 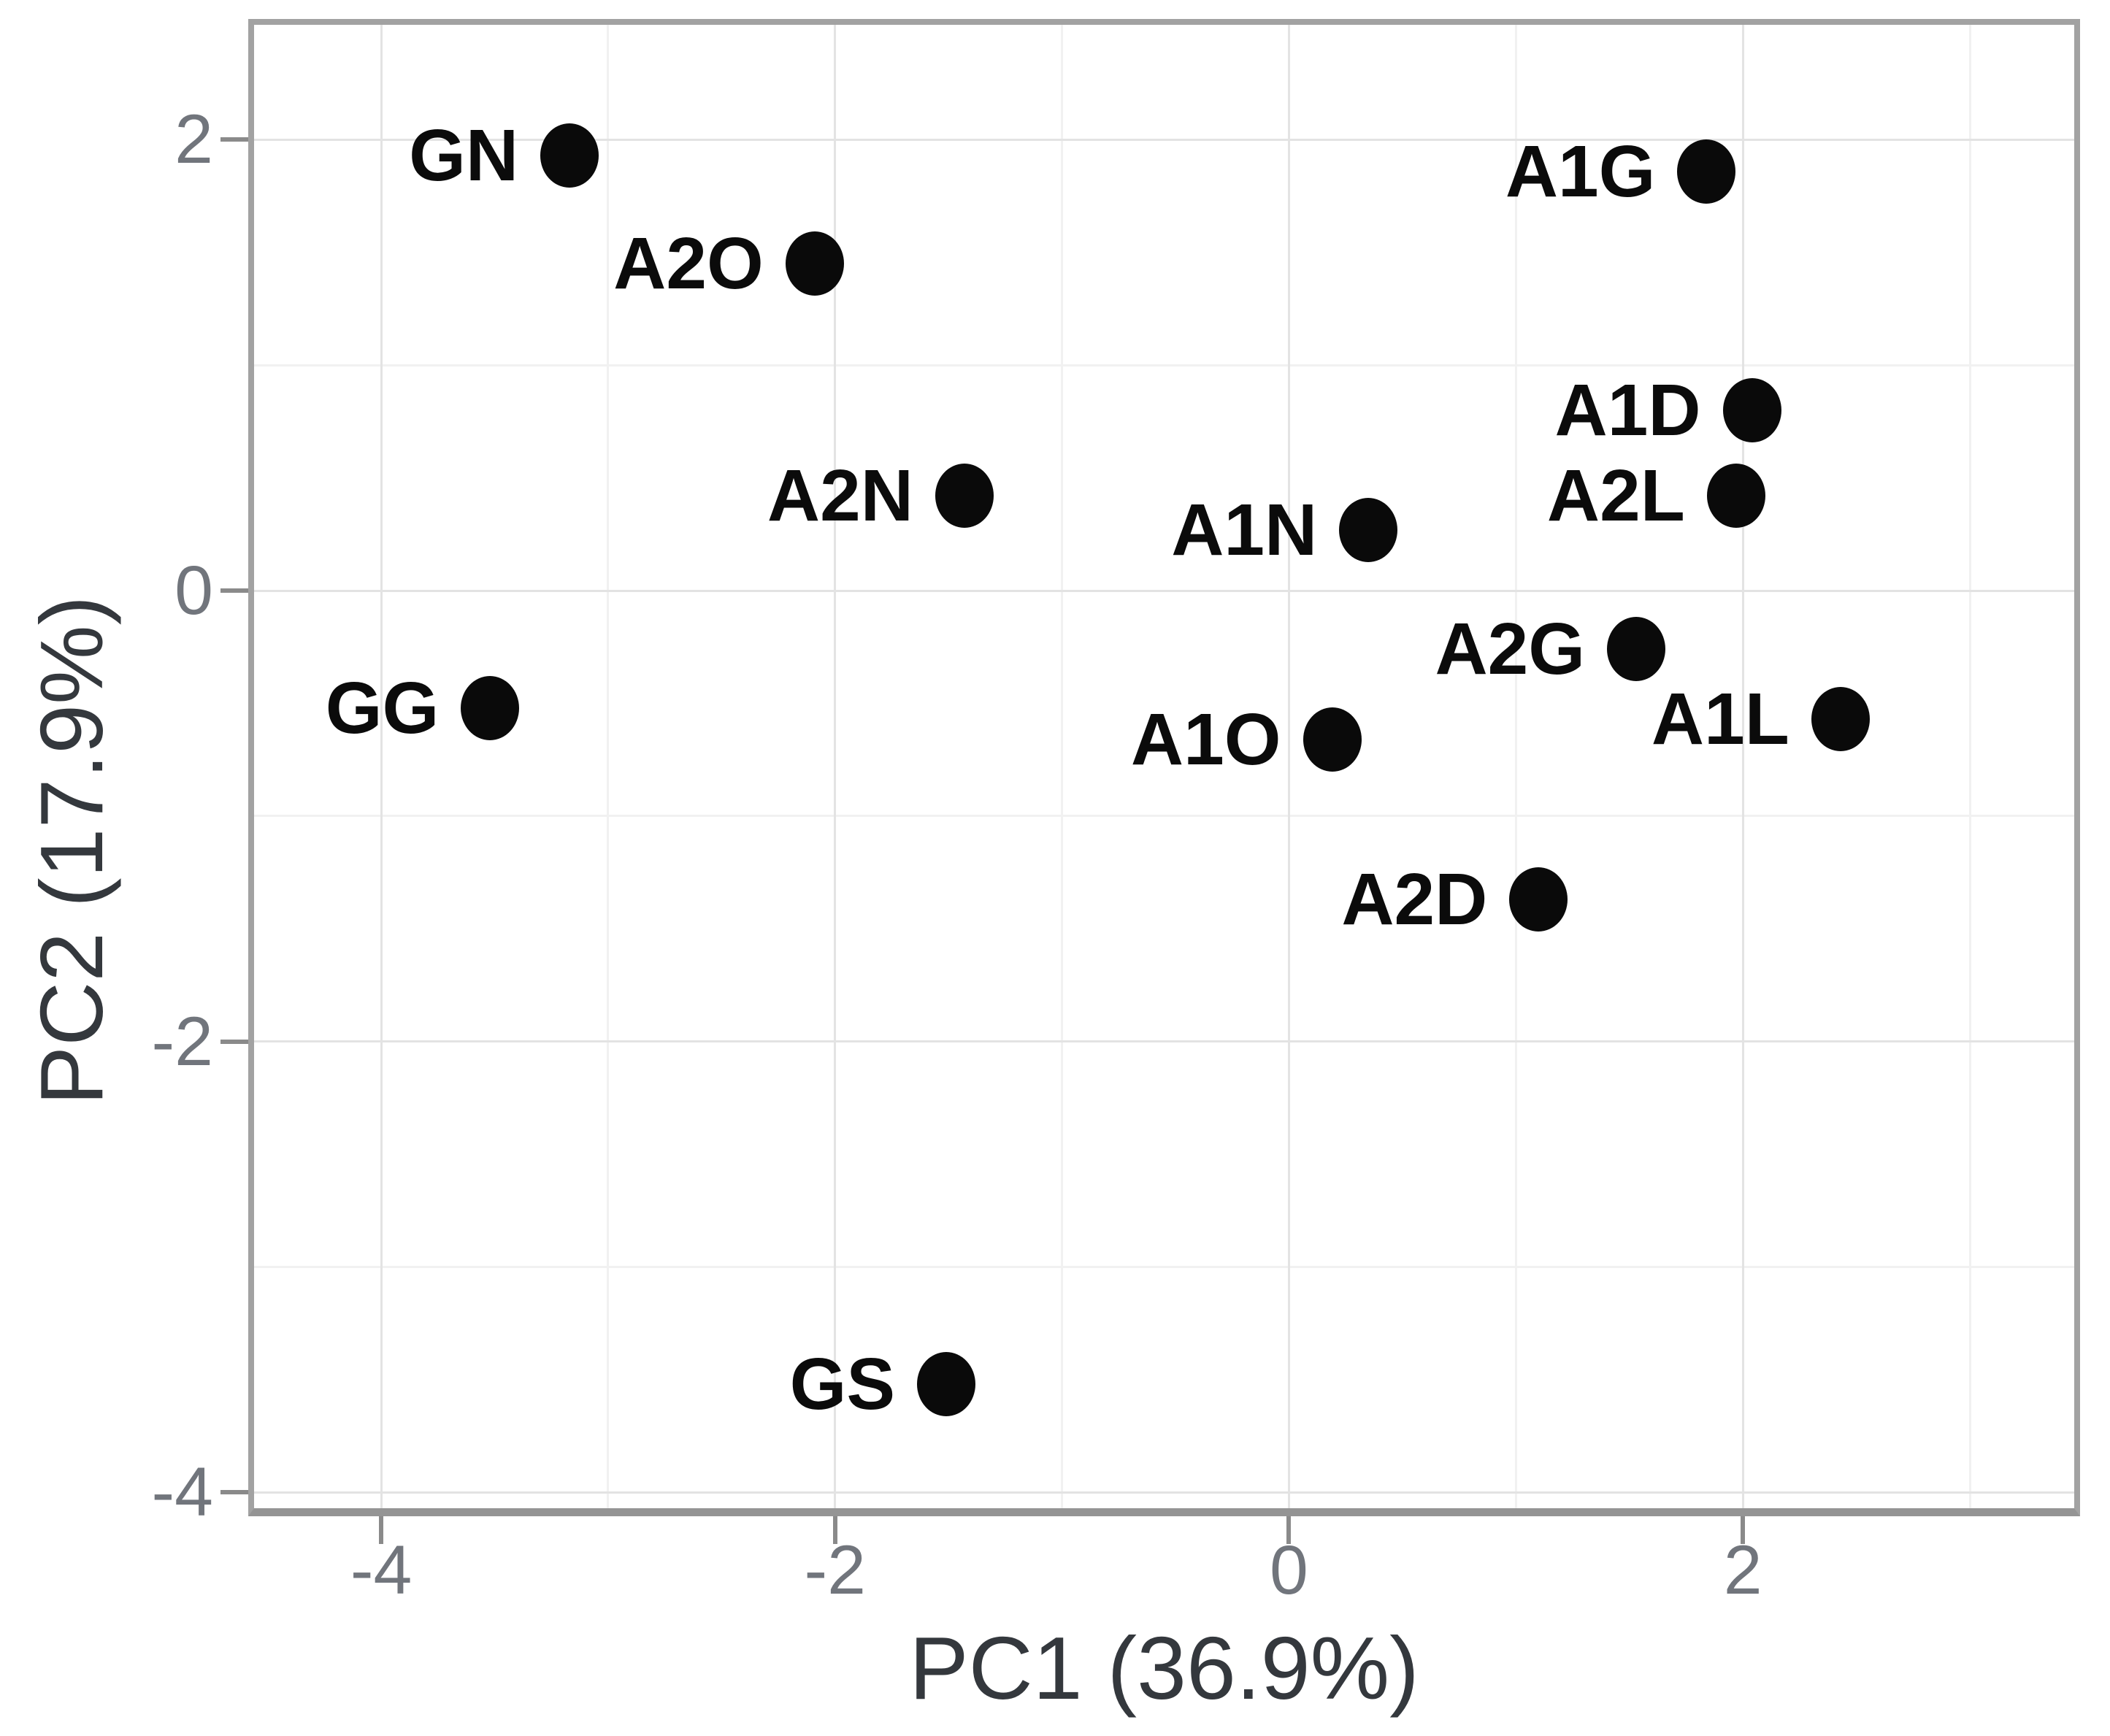 I want to click on data-point-label: A1O, so click(x=1205, y=739).